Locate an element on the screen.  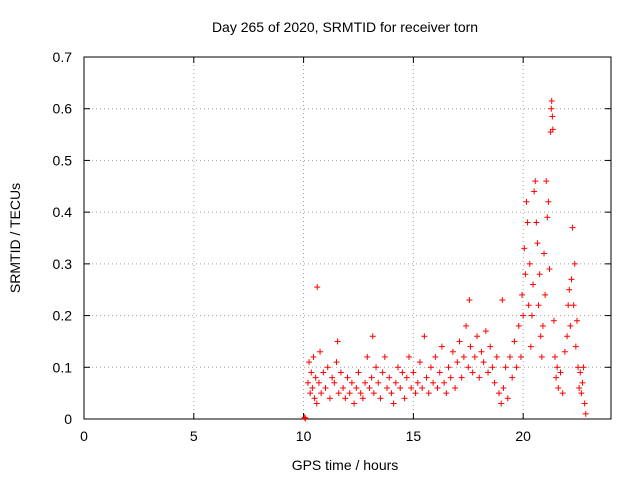
x-tick-label: 20 is located at coordinates (523, 436).